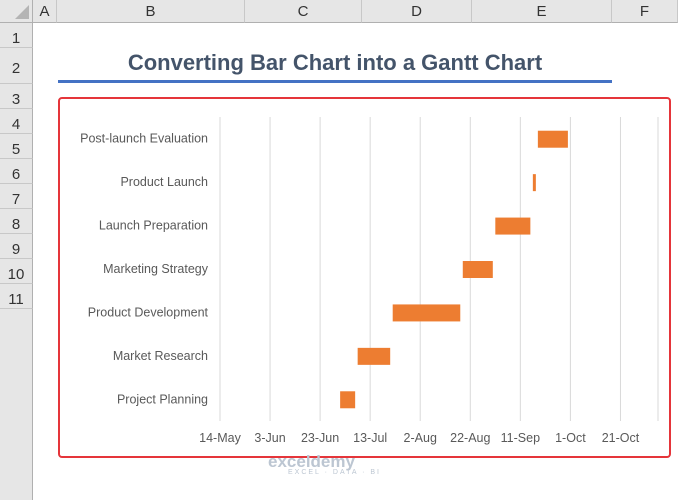  Describe the element at coordinates (16, 11) in the screenshot. I see `select-all-corner` at that location.